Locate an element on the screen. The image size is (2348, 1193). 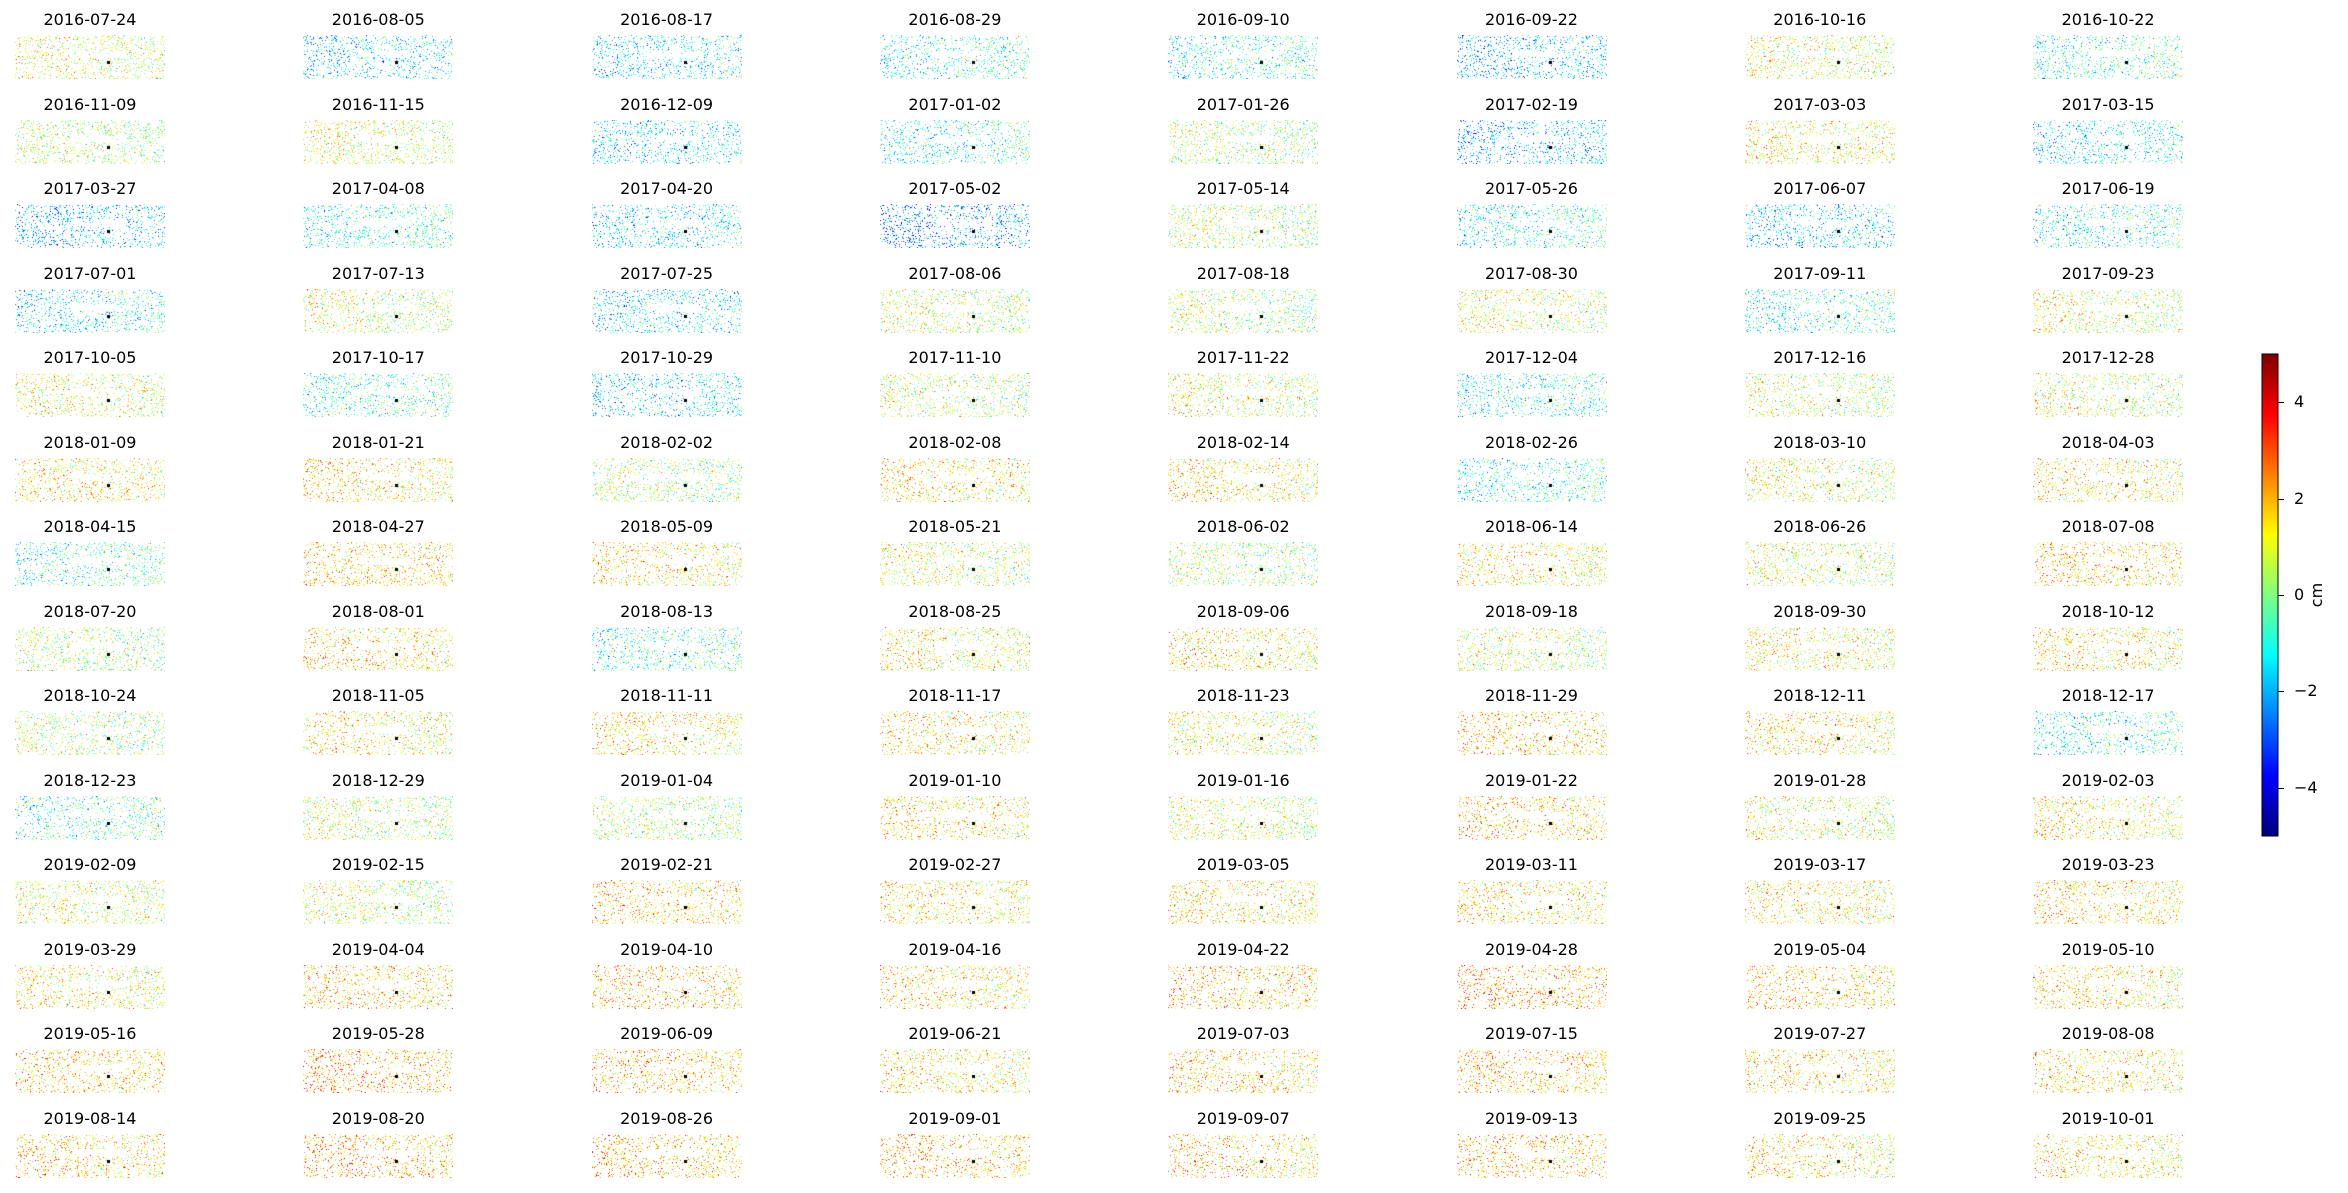
map-panel: 2017-09-11 is located at coordinates (1819, 306).